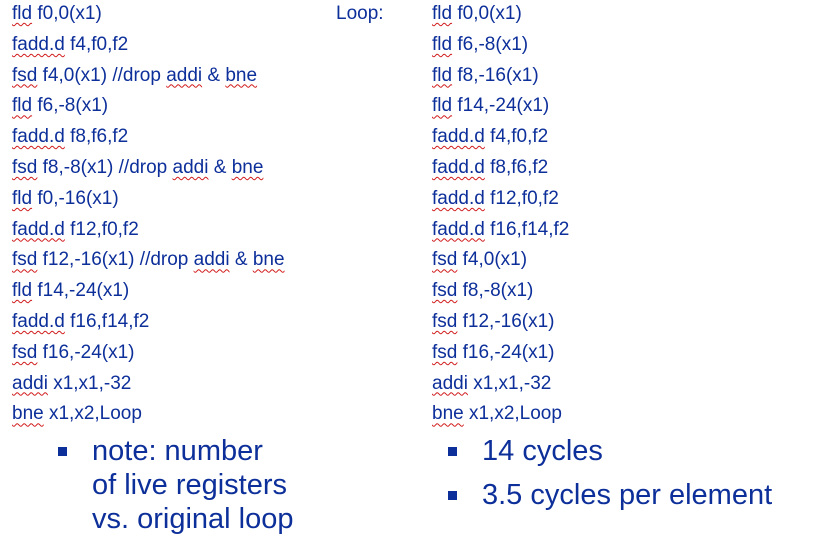 Image resolution: width=822 pixels, height=544 pixels. I want to click on code-operands: f4,0(x1) //drop, so click(102, 75).